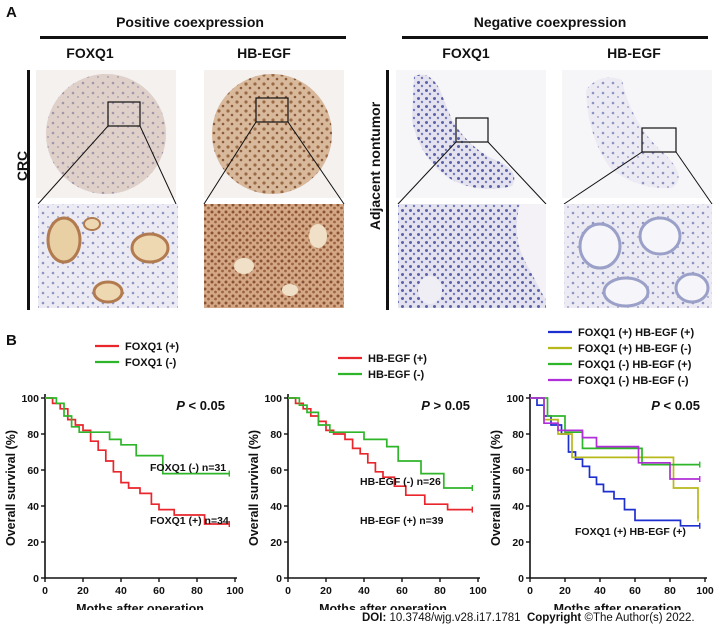 Image resolution: width=715 pixels, height=631 pixels. Describe the element at coordinates (550, 22) in the screenshot. I see `negative-coexpression-header: Negative coexpression` at that location.